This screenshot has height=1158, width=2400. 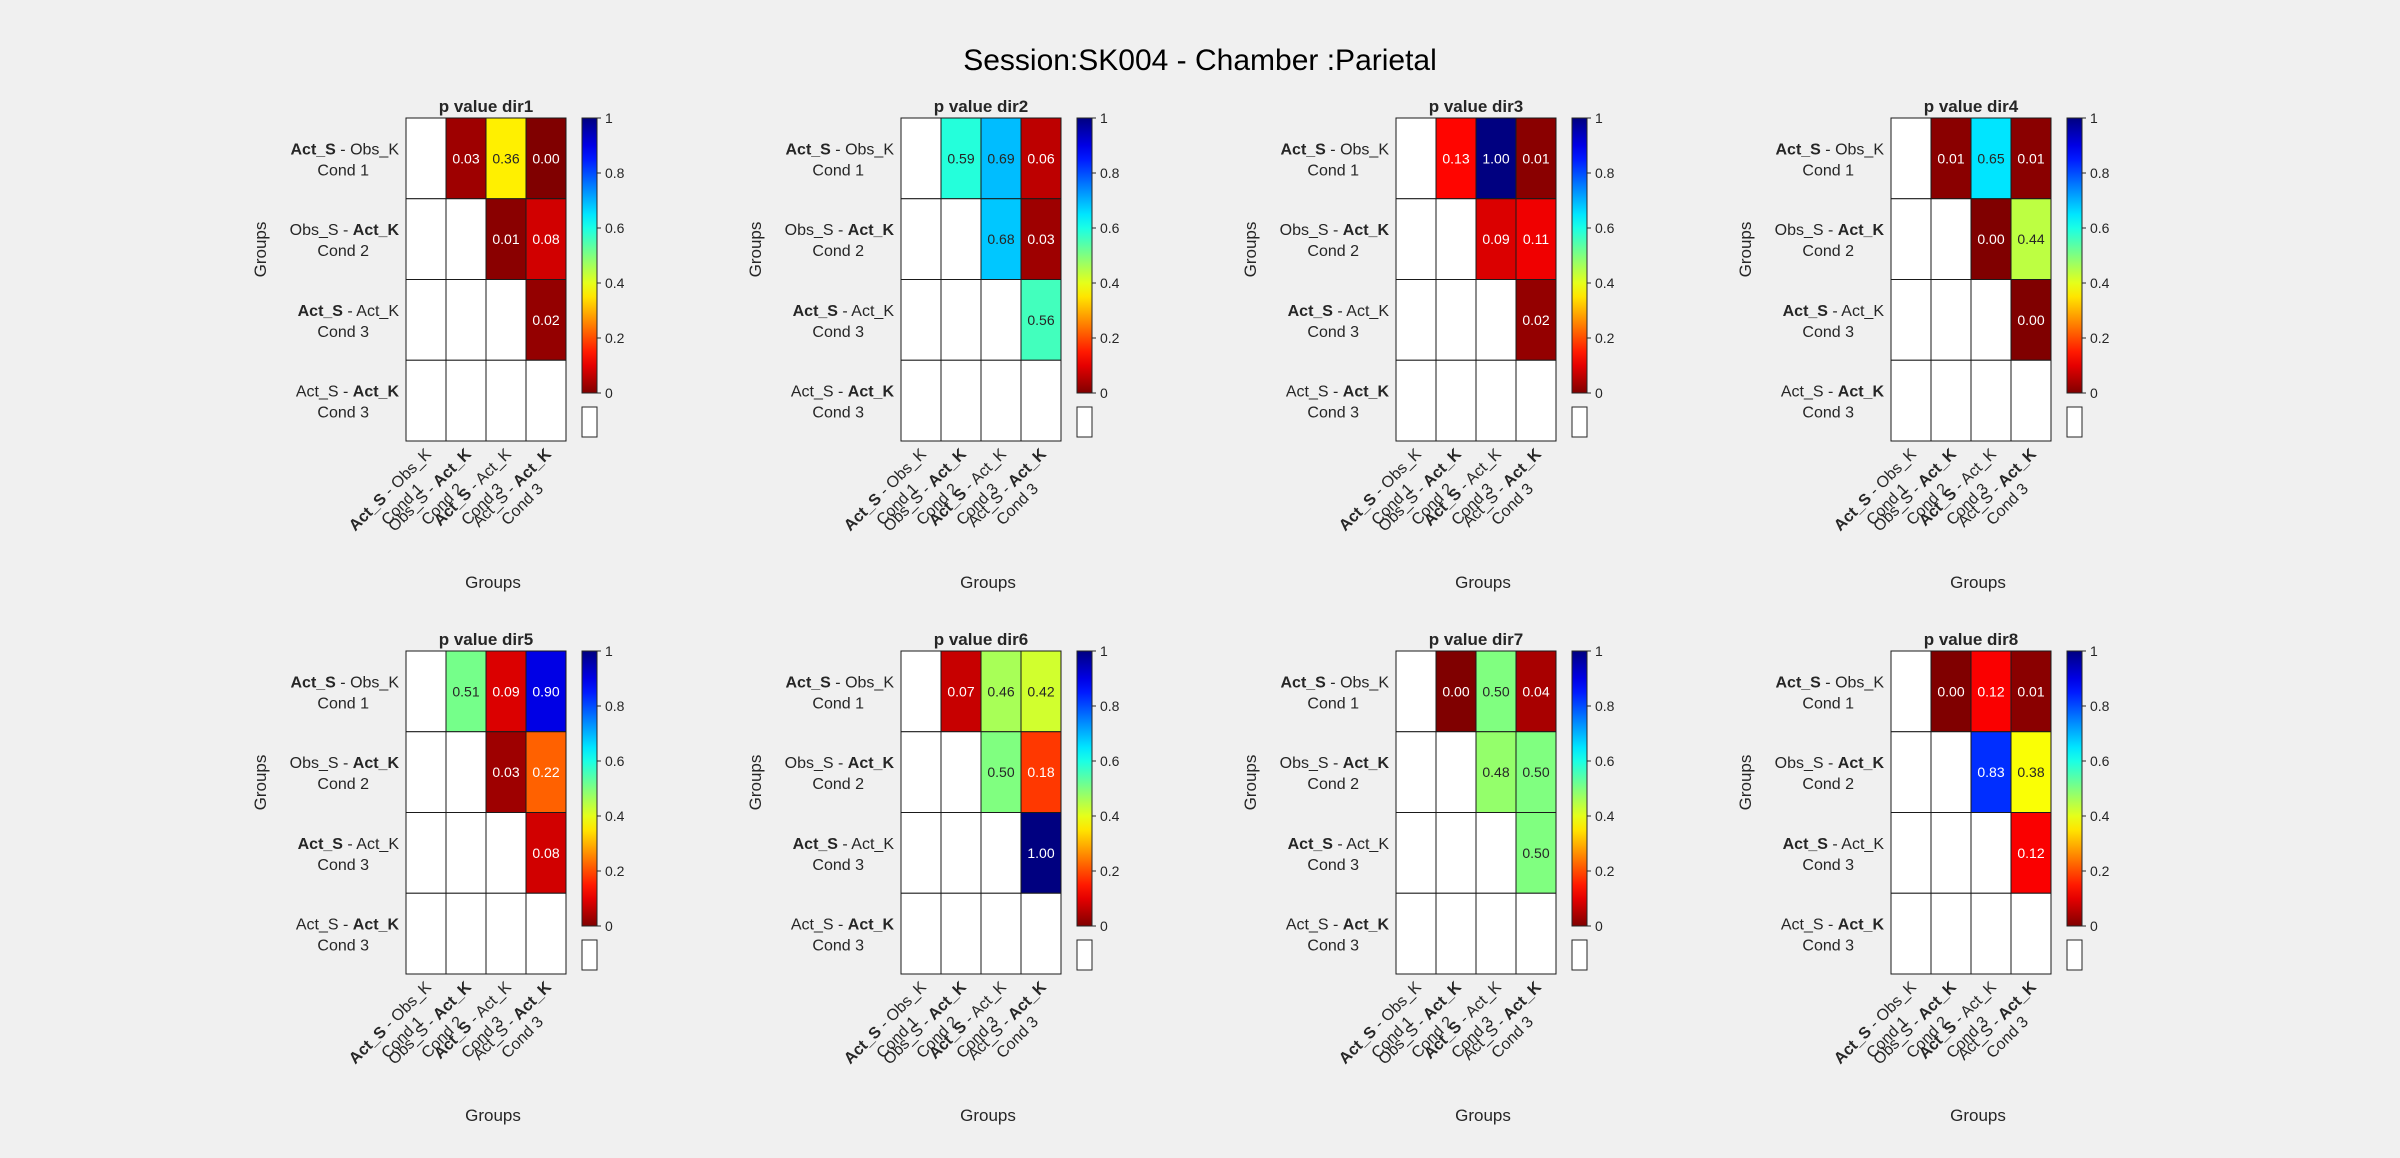 I want to click on label-part: - Act_K, so click(x=1361, y=844).